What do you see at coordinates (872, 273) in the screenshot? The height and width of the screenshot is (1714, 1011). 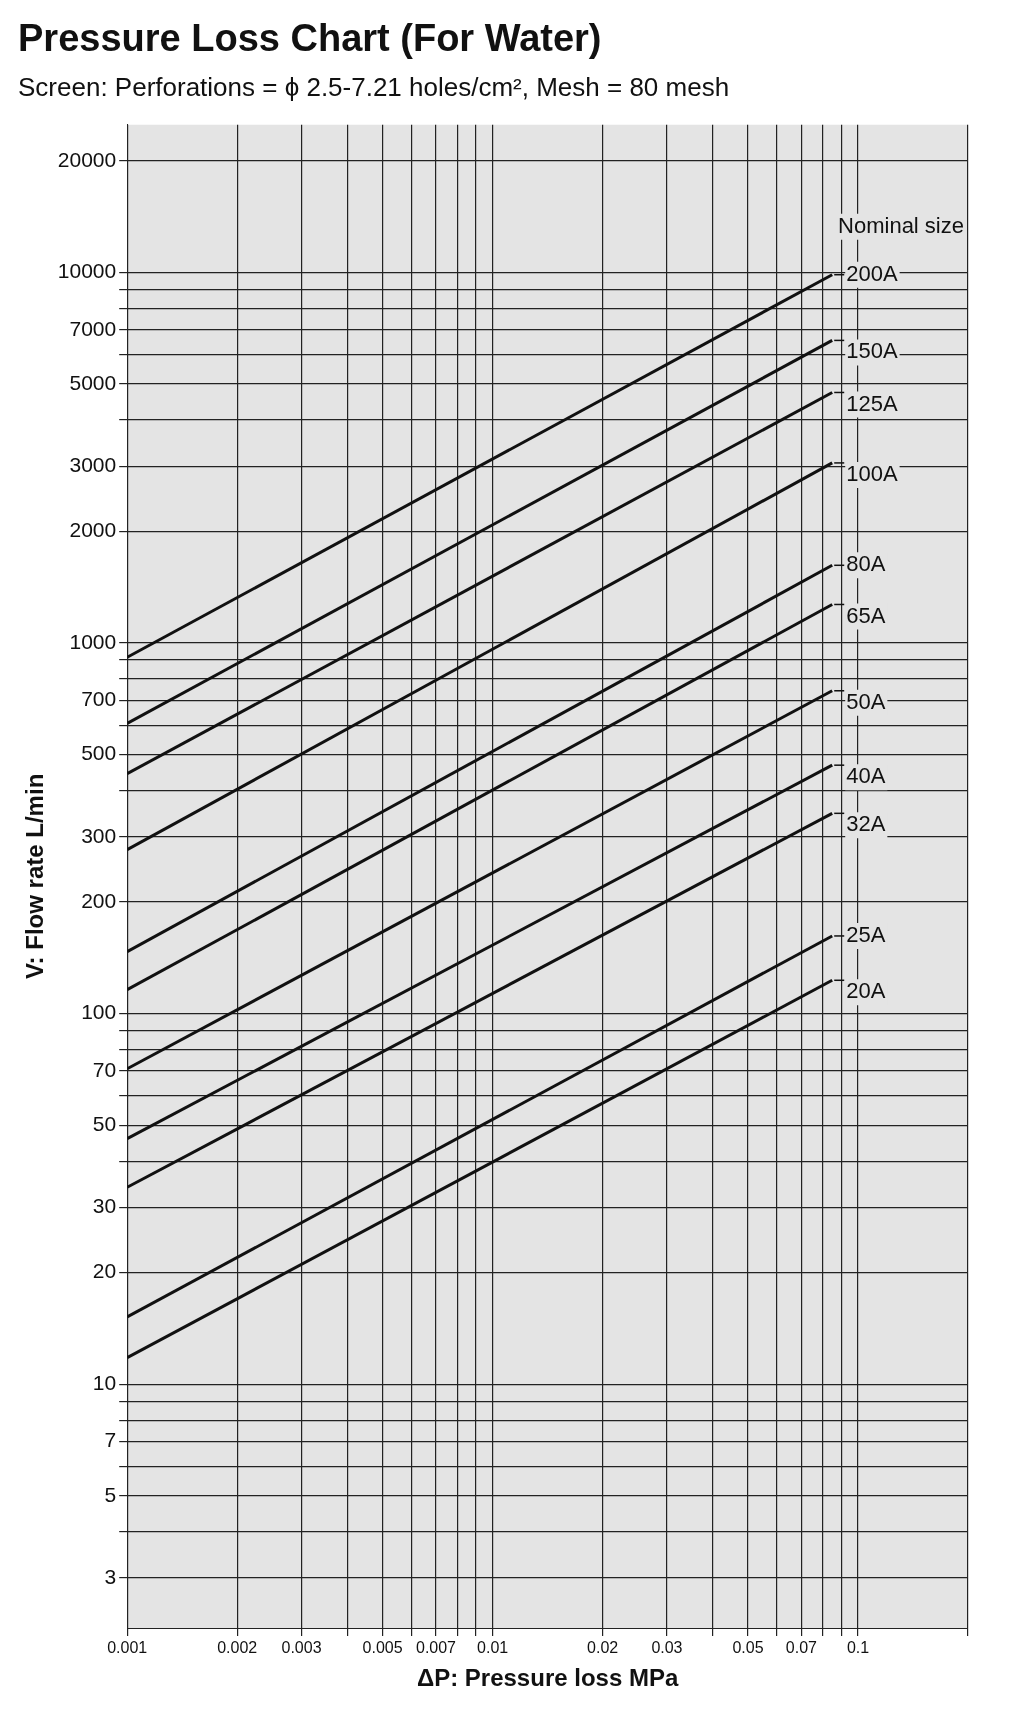 I see `legend-label: 200A` at bounding box center [872, 273].